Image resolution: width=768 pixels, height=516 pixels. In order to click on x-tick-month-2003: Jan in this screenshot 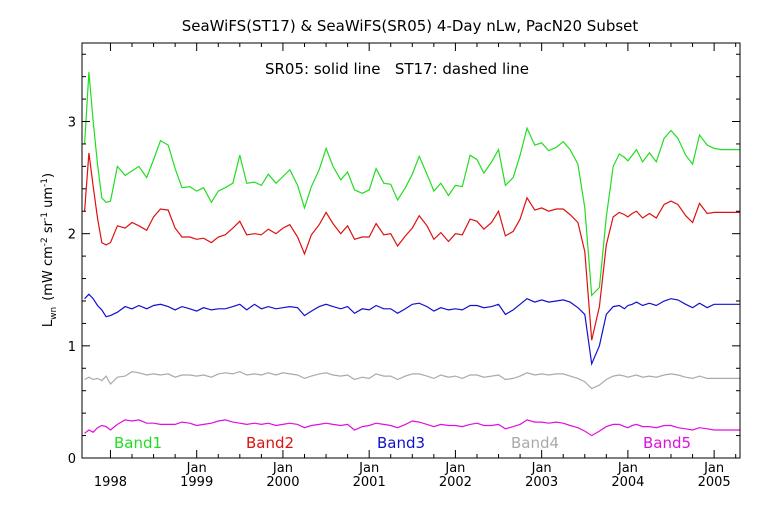, I will do `click(541, 468)`.